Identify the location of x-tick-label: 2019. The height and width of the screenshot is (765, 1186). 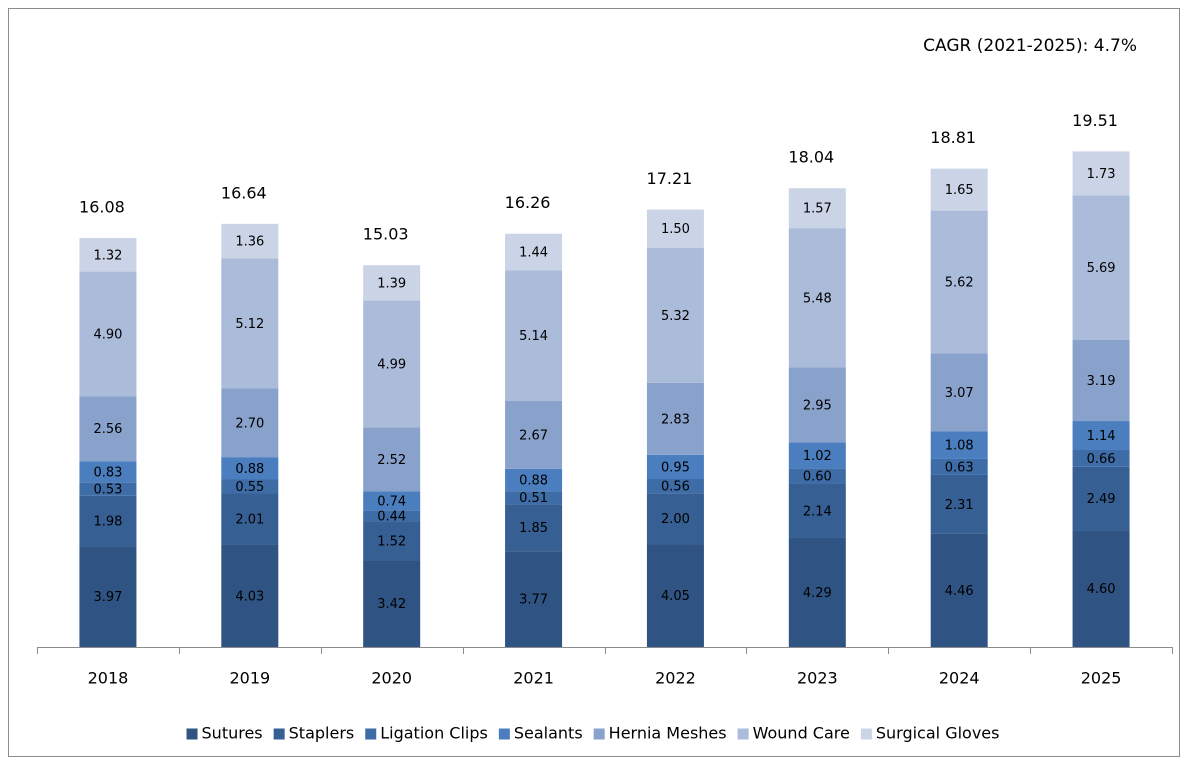
(249, 678).